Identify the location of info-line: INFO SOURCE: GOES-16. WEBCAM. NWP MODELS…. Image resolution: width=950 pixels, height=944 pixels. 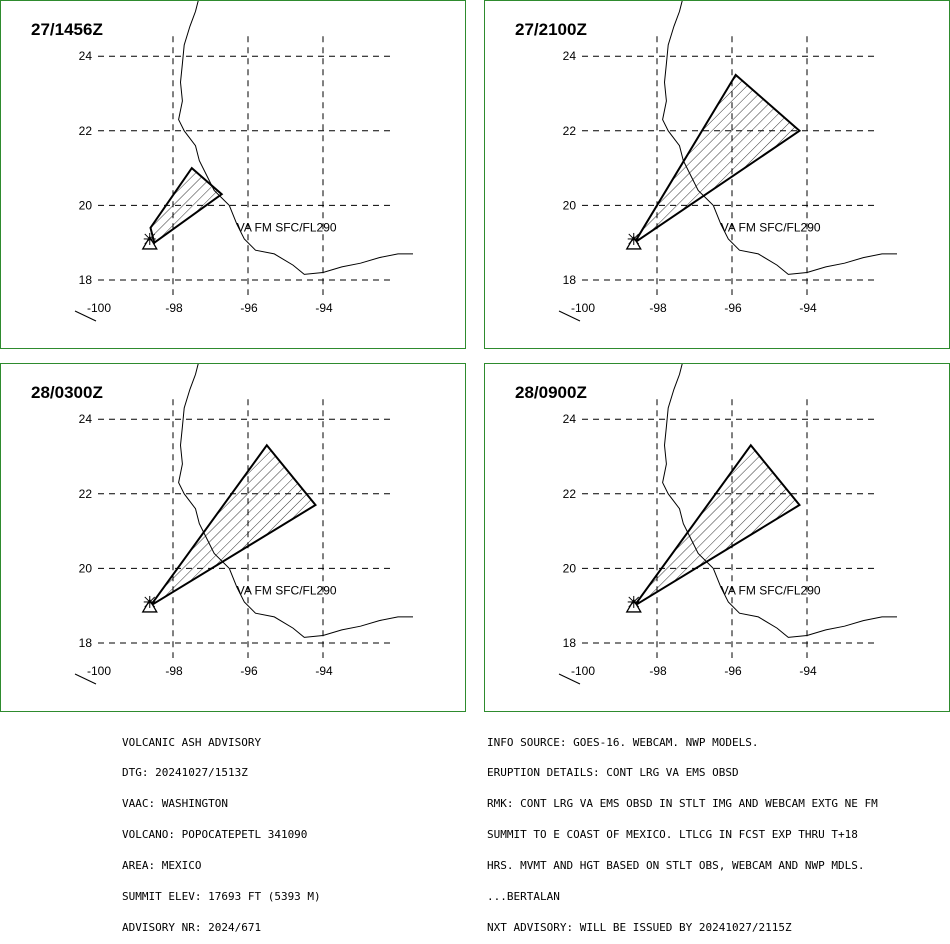
(623, 742).